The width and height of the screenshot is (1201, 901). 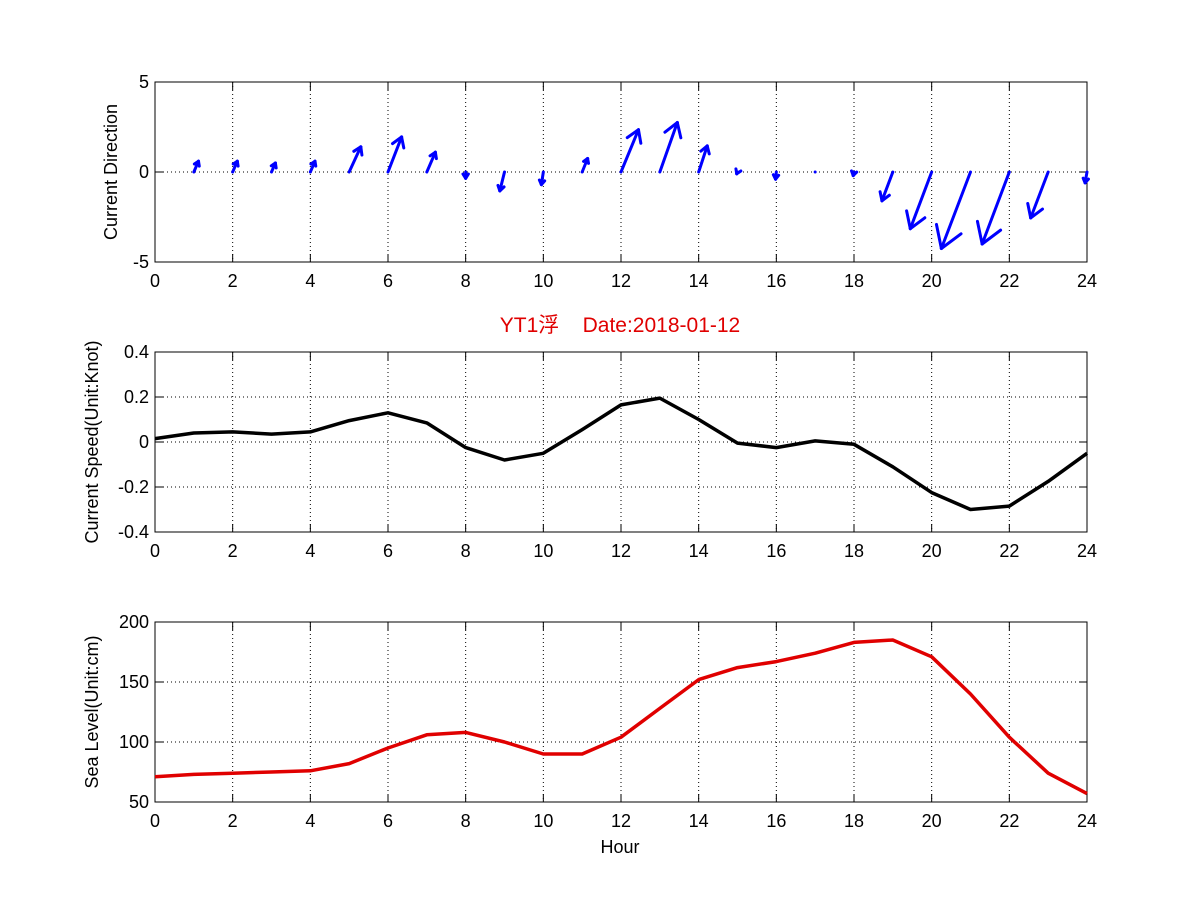 I want to click on y-tick-label: -0.4, so click(x=133, y=532).